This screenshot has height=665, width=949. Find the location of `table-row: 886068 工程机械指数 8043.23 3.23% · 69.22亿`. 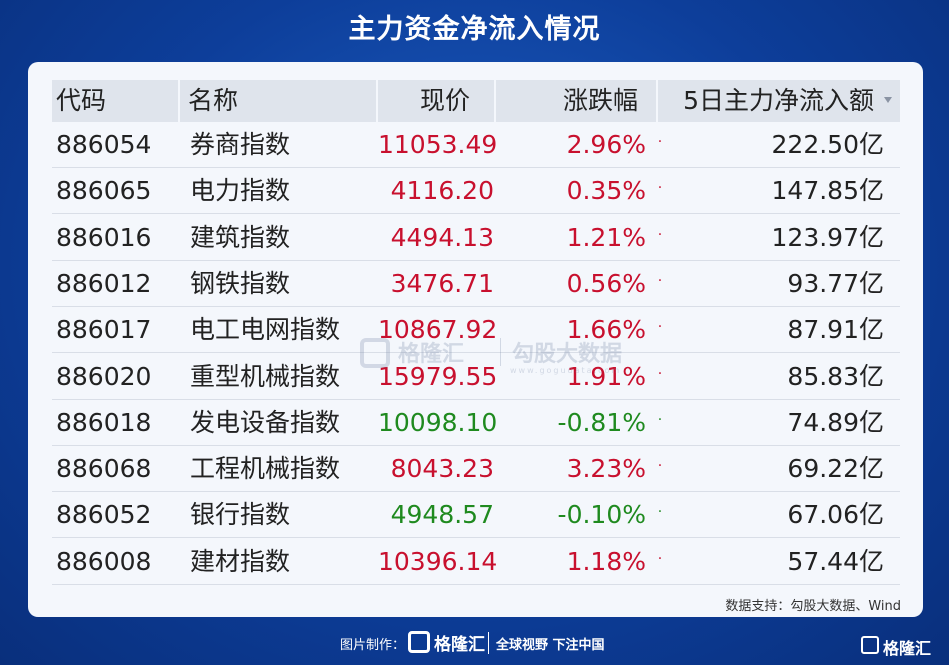

table-row: 886068 工程机械指数 8043.23 3.23% · 69.22亿 is located at coordinates (476, 469).